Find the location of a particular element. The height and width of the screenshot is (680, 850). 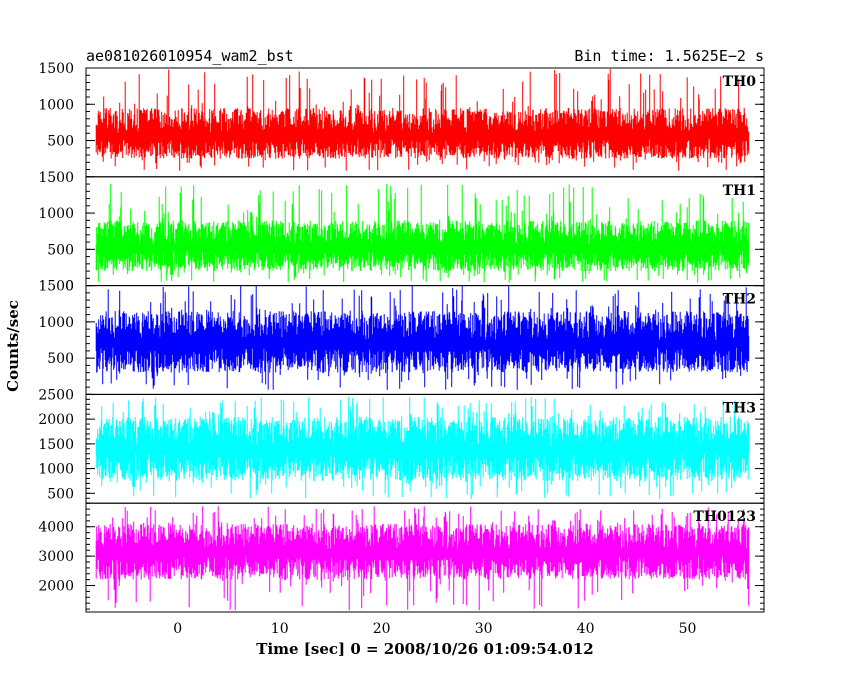

y-tick-label: 4000 is located at coordinates (56, 528).